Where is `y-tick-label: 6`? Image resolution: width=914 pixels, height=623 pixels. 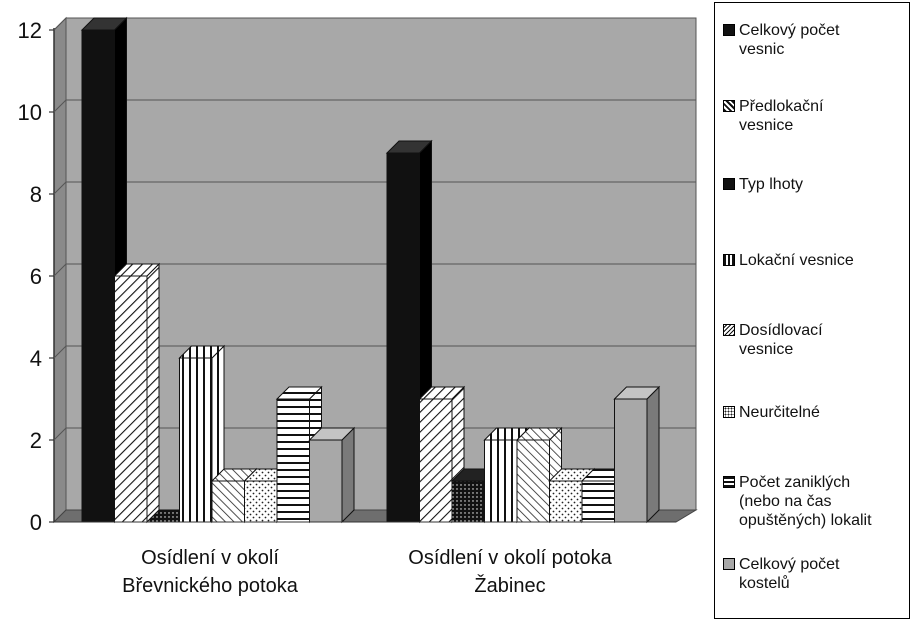
y-tick-label: 6 is located at coordinates (36, 276).